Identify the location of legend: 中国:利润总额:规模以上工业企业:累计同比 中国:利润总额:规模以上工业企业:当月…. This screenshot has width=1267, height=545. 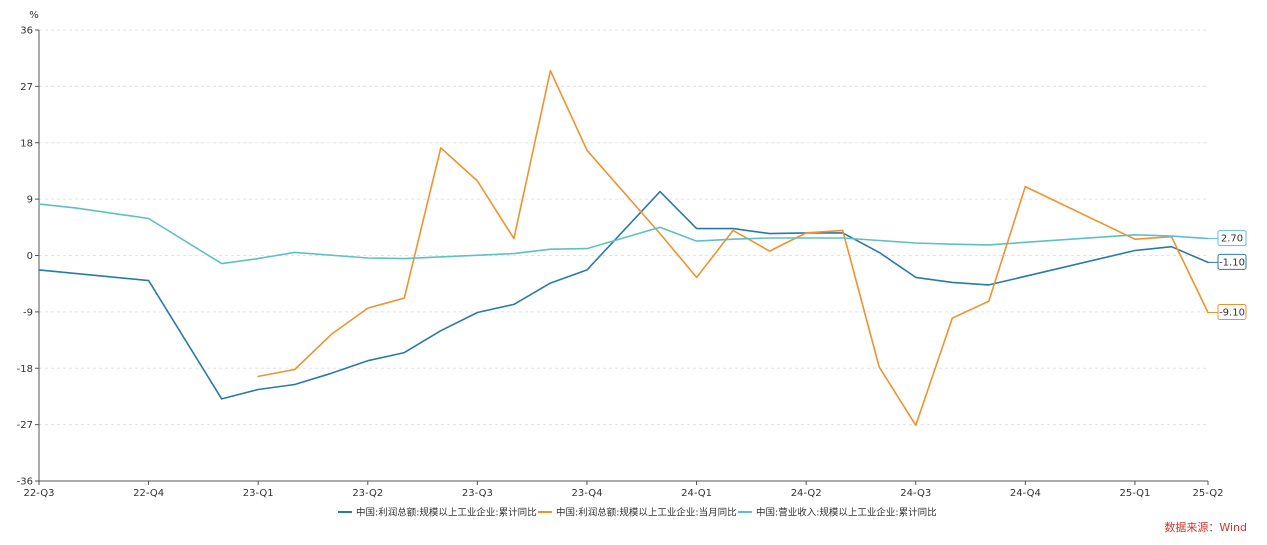
(637, 513).